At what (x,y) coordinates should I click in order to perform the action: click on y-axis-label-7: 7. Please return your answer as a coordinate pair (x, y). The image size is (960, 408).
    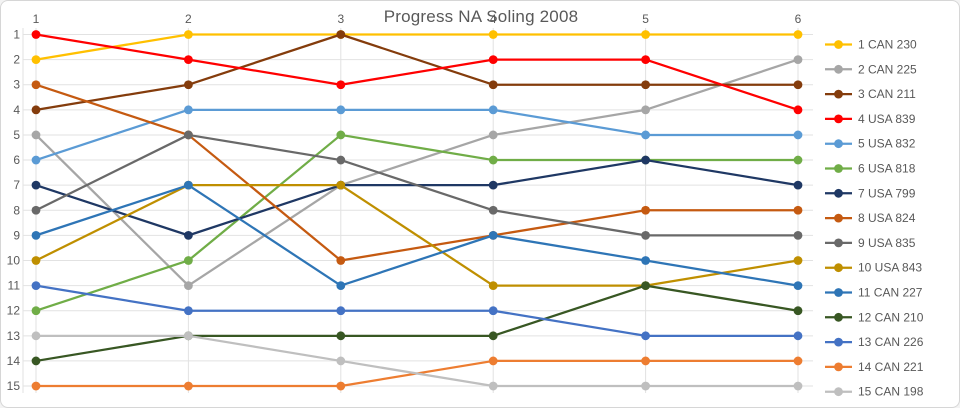
    Looking at the image, I should click on (16, 185).